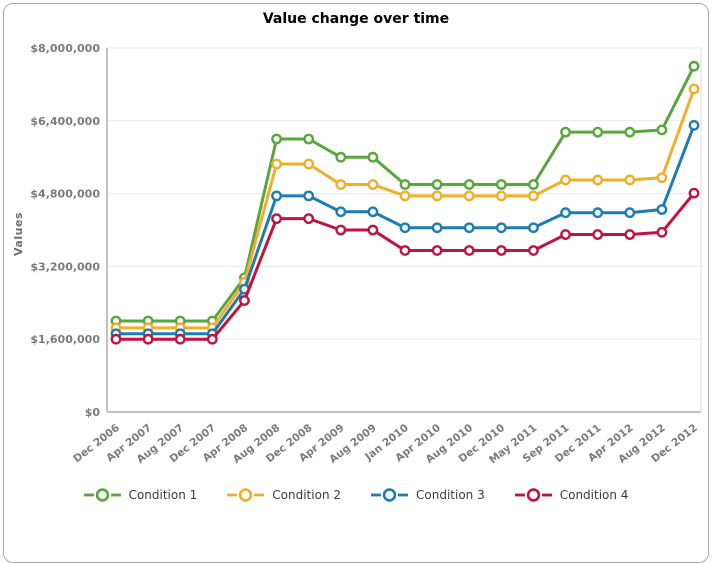 The image size is (720, 563). What do you see at coordinates (65, 266) in the screenshot?
I see `y-tick-label: $3,200,000` at bounding box center [65, 266].